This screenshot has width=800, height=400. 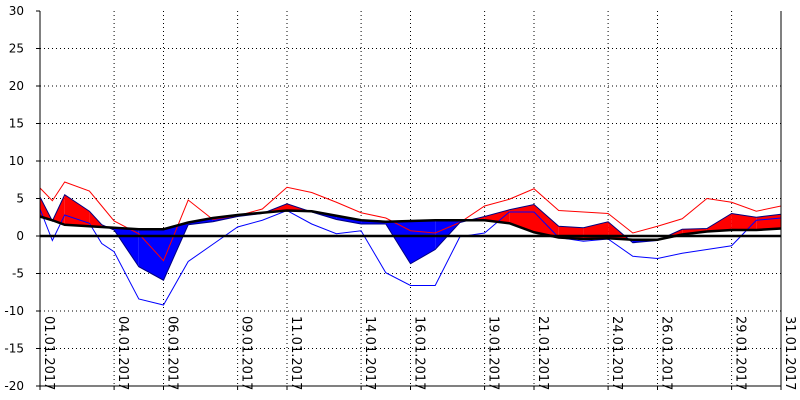 What do you see at coordinates (16, 49) in the screenshot?
I see `y-tick-label: 25` at bounding box center [16, 49].